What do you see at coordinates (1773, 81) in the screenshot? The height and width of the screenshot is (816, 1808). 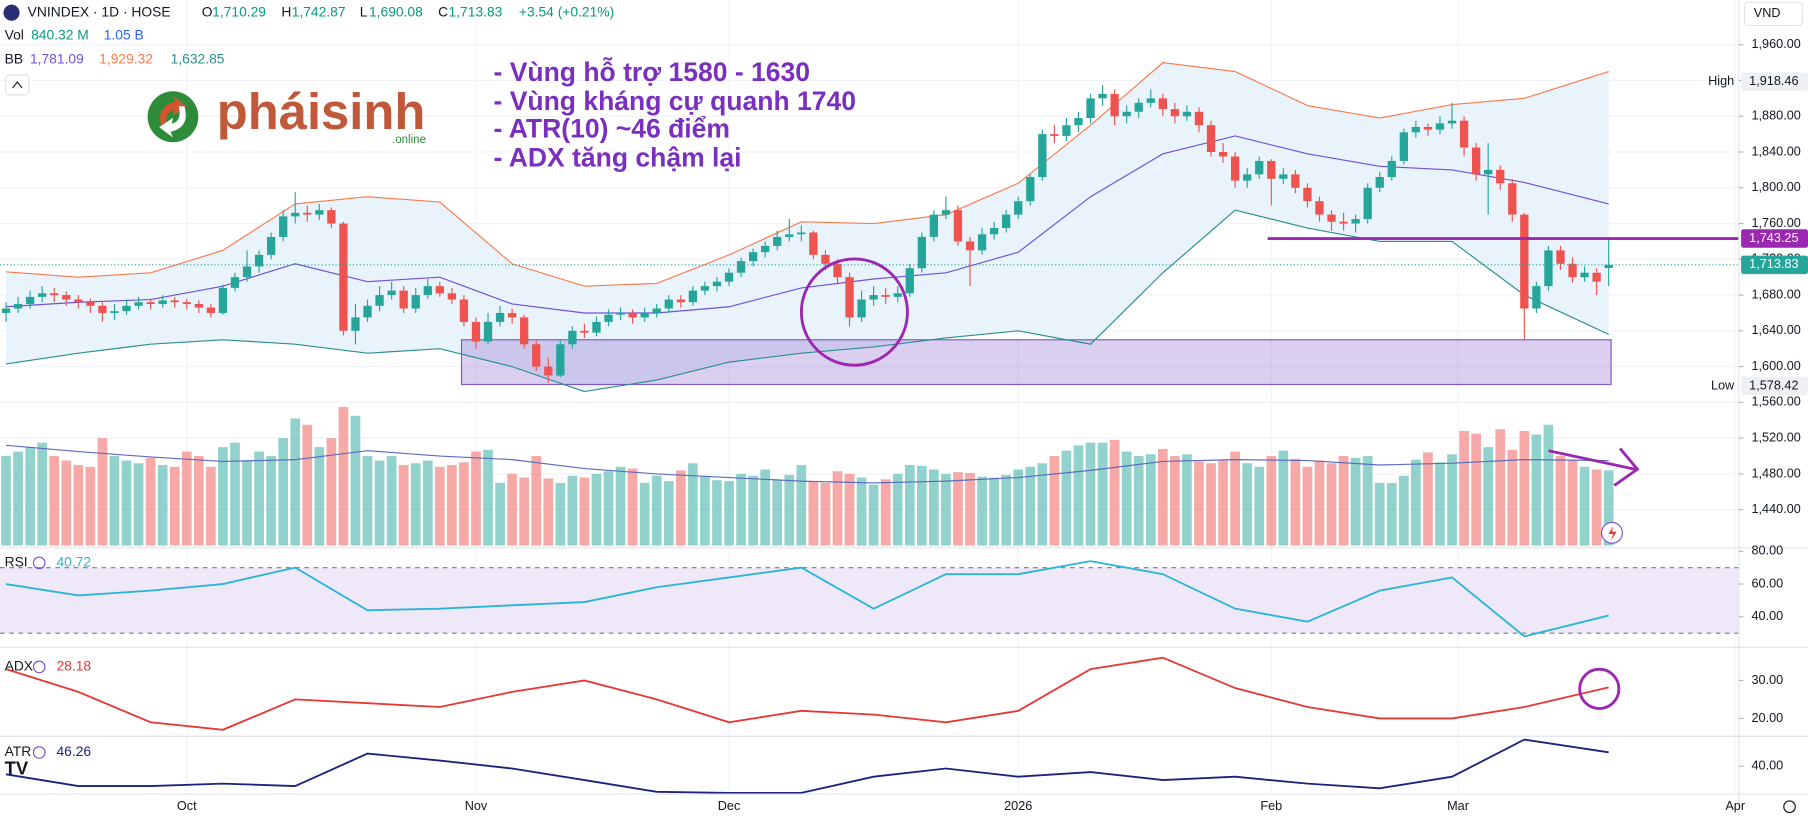 I see `high-label: 1,918.46` at bounding box center [1773, 81].